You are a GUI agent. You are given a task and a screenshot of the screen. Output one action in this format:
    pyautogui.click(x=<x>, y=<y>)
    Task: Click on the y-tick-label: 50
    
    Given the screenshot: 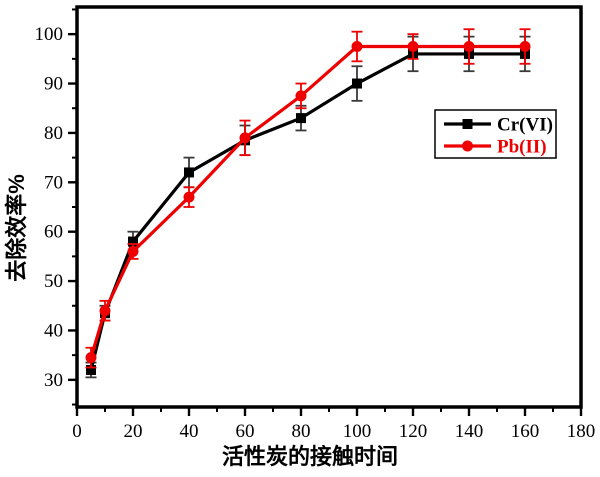 What is the action you would take?
    pyautogui.click(x=53, y=281)
    